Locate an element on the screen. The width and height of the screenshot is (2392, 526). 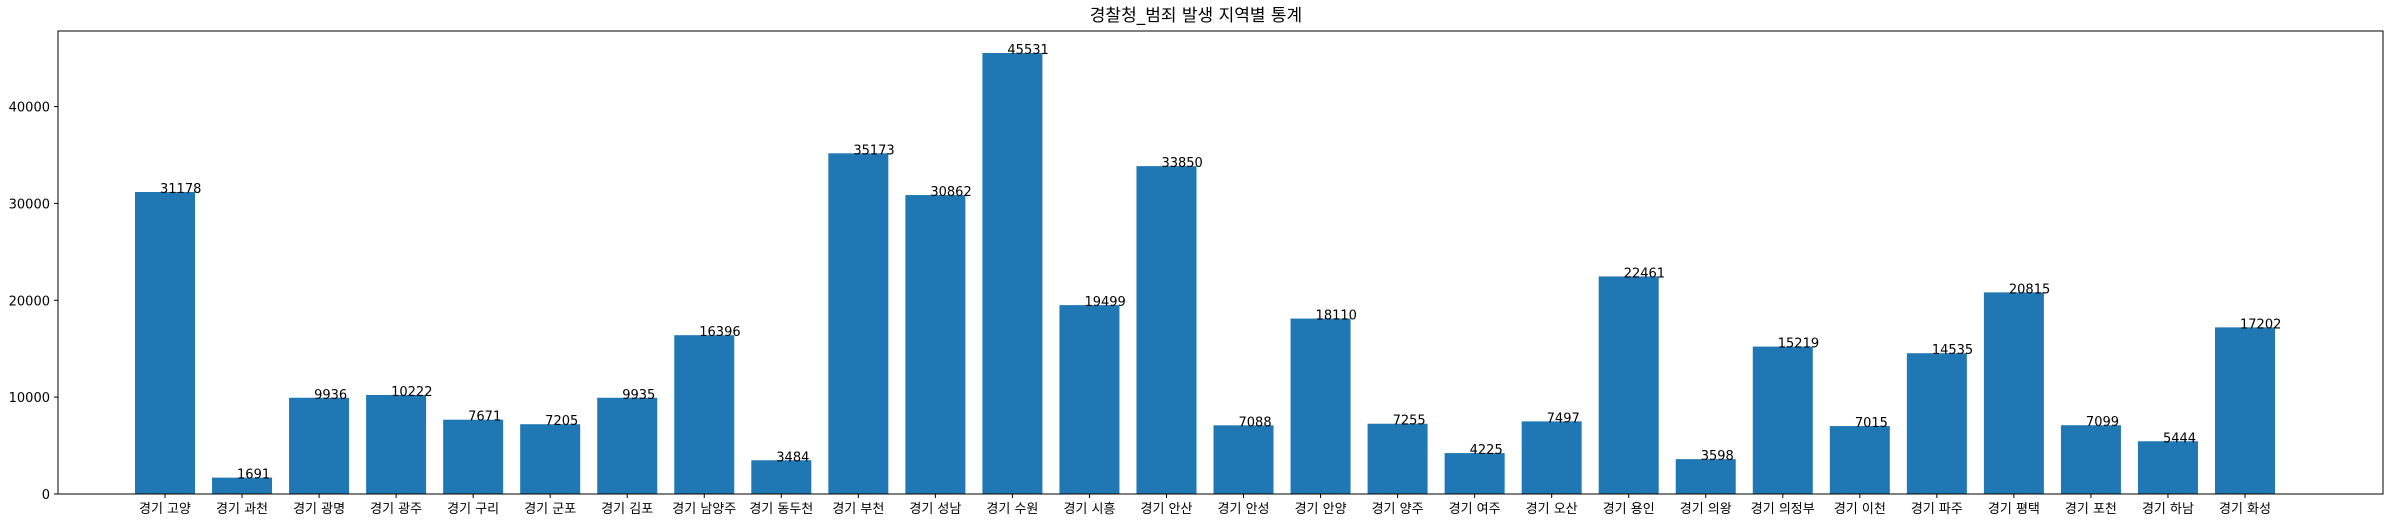
bar-value-label: 9936 is located at coordinates (330, 395).